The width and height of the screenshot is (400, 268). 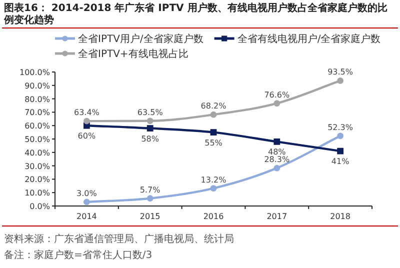 I want to click on legend-label: 全省IPTV用户/全省家庭户数, so click(x=141, y=39).